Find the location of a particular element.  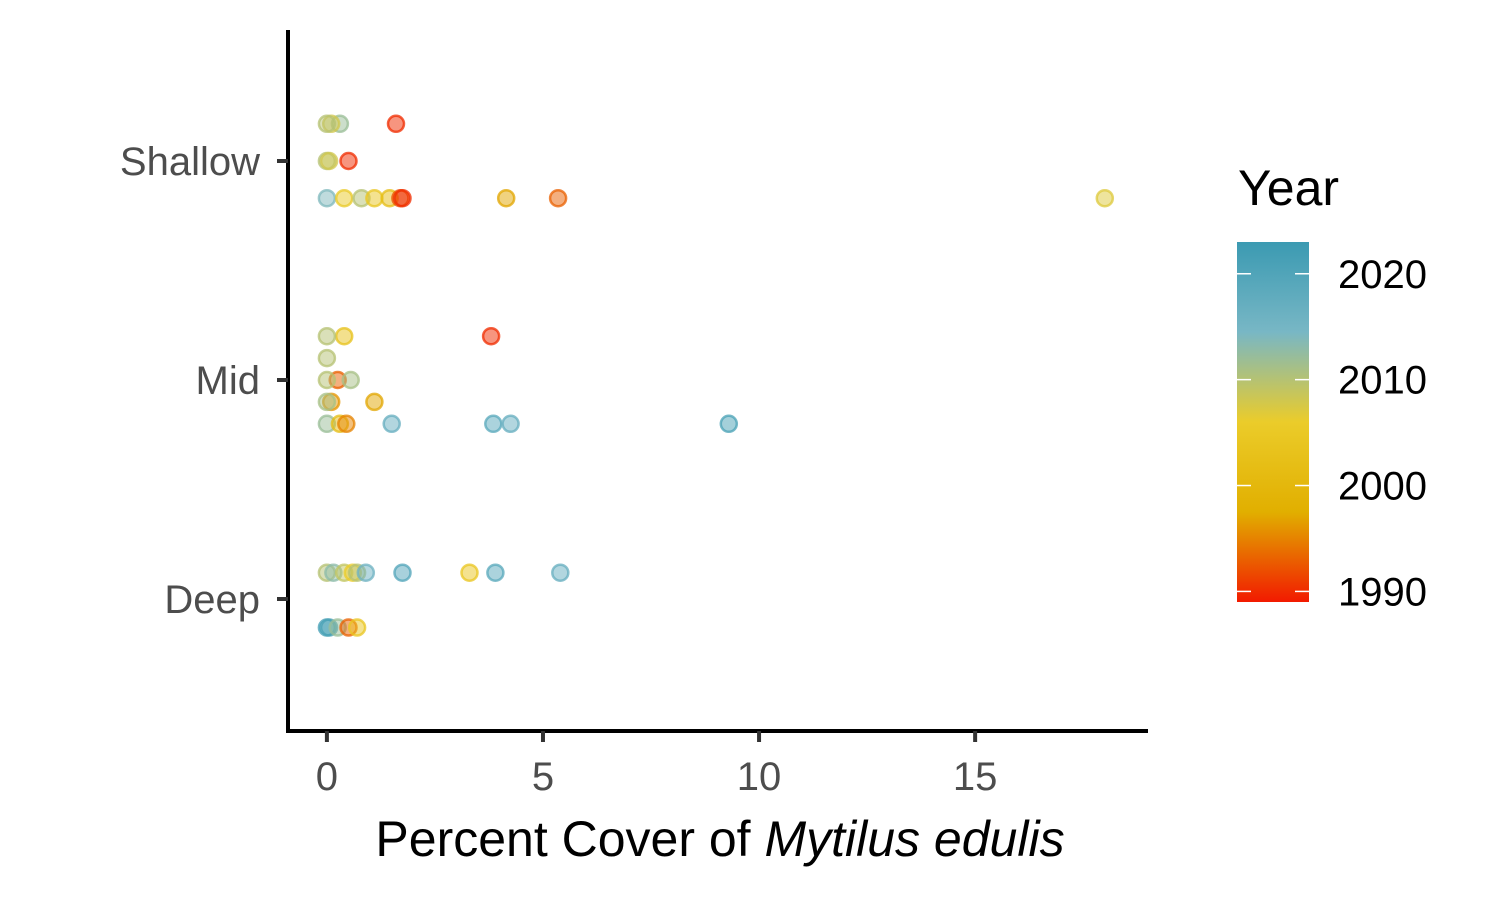

legend-title: Year is located at coordinates (1288, 188).